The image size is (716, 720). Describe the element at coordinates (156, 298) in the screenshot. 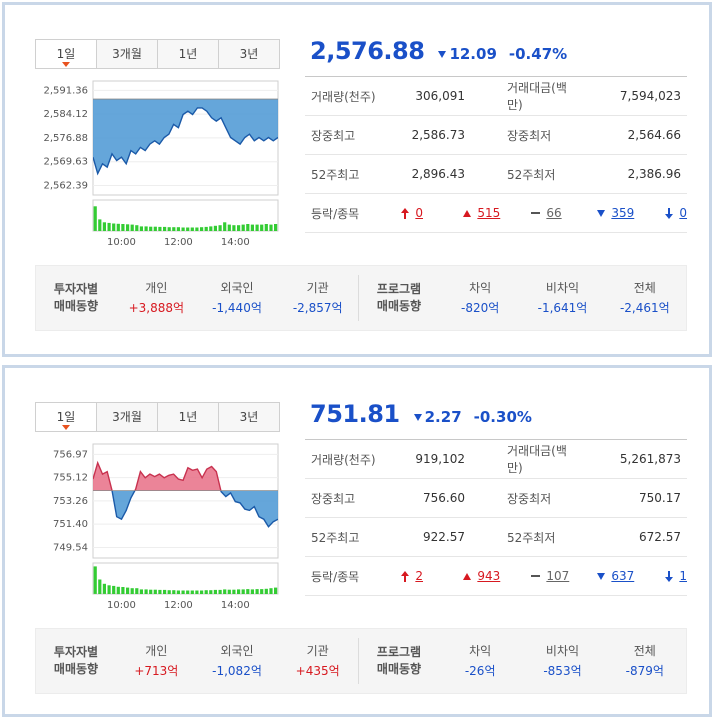

I see `investor-individual: 개인 +3,888억` at that location.